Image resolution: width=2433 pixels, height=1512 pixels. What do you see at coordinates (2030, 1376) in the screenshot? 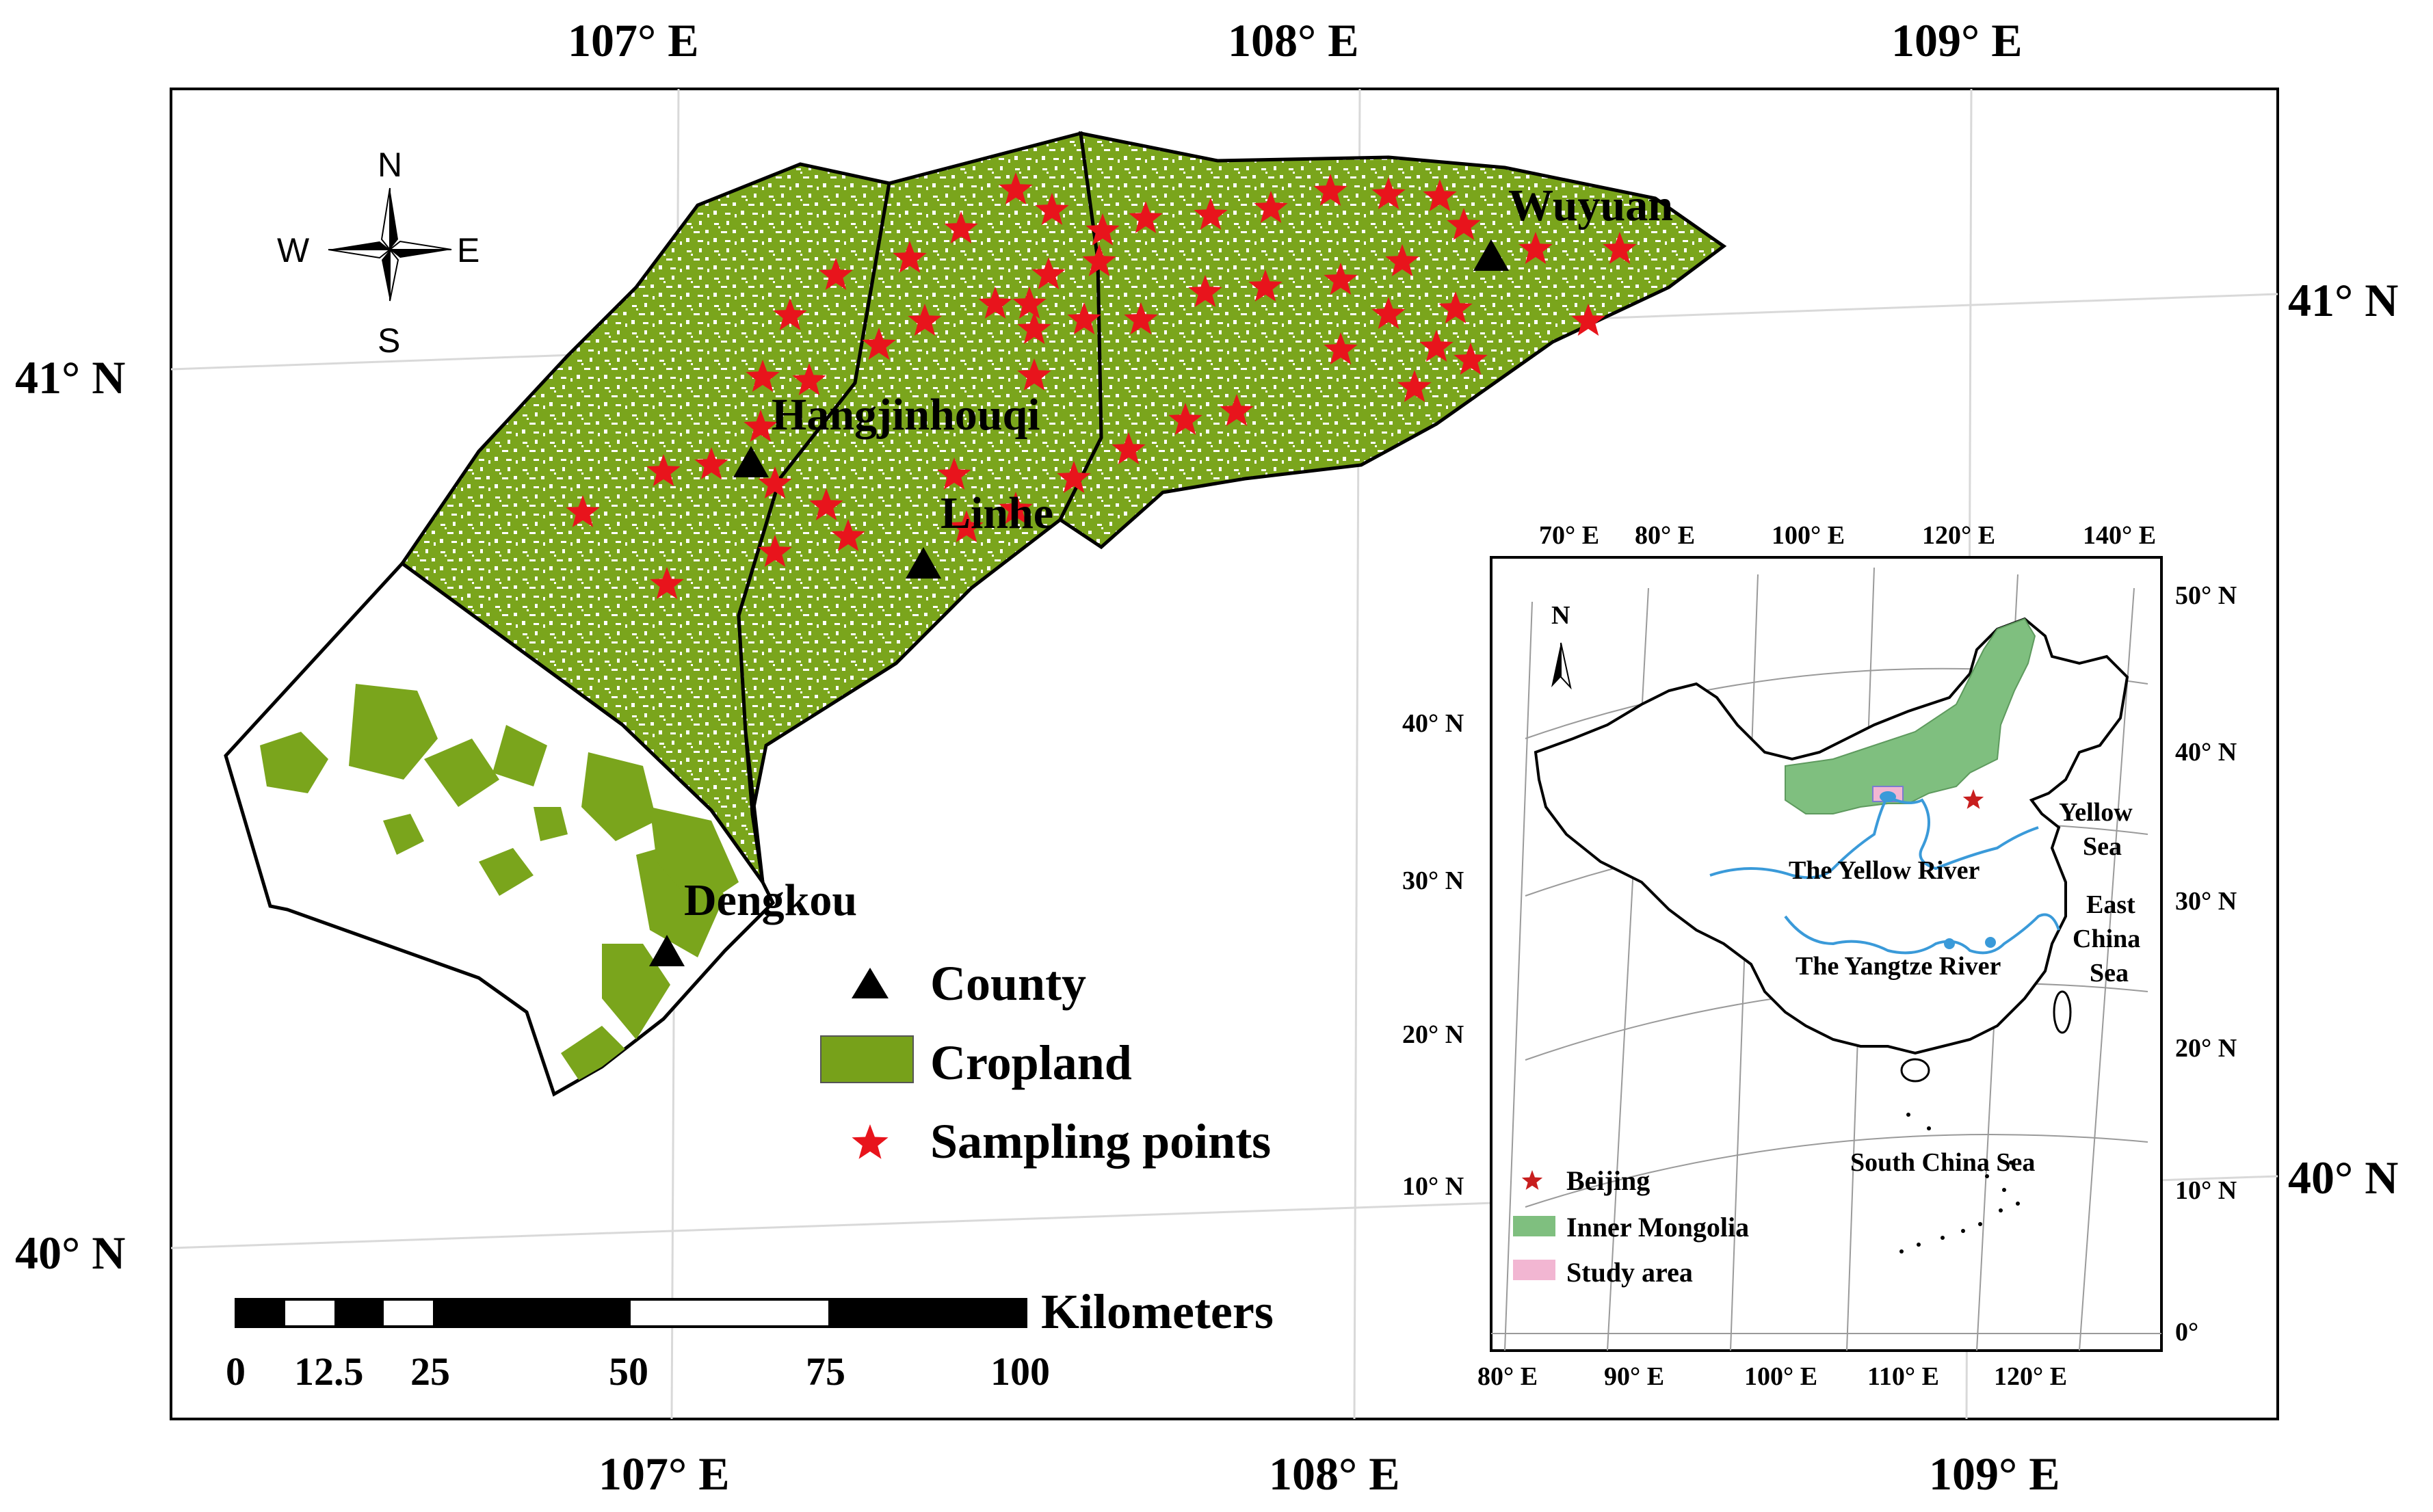
I see `inset-lon-bottom-120: 120° E` at bounding box center [2030, 1376].